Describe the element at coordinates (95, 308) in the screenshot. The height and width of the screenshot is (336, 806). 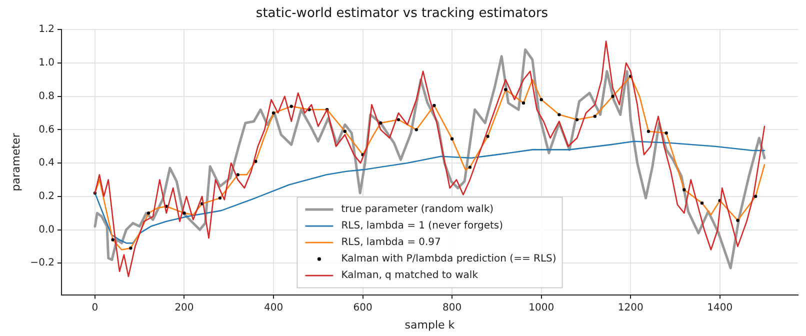
I see `x-tick-label: 0` at that location.